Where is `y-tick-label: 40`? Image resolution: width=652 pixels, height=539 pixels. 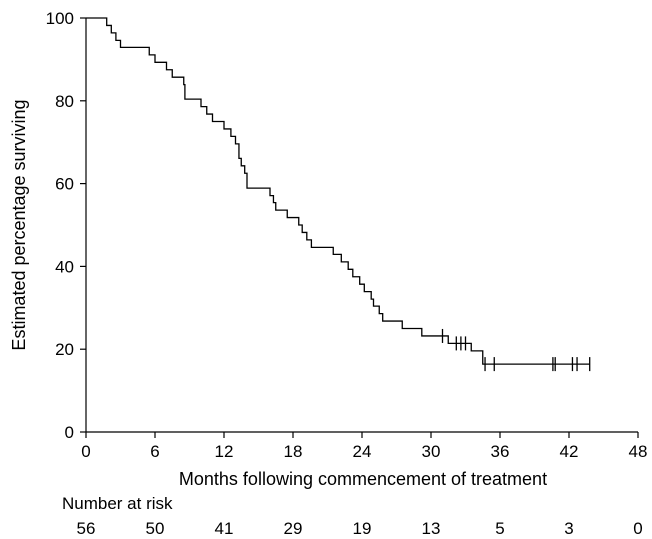
y-tick-label: 40 is located at coordinates (64, 266).